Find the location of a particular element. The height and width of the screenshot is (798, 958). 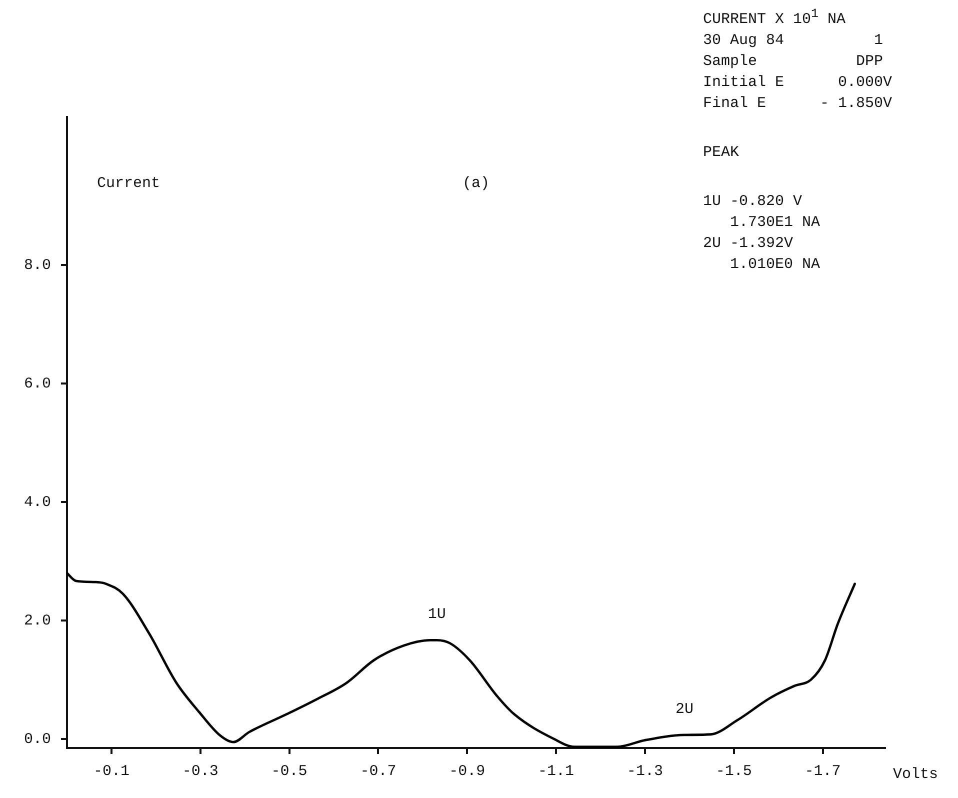

annotation: 1U is located at coordinates (437, 615).